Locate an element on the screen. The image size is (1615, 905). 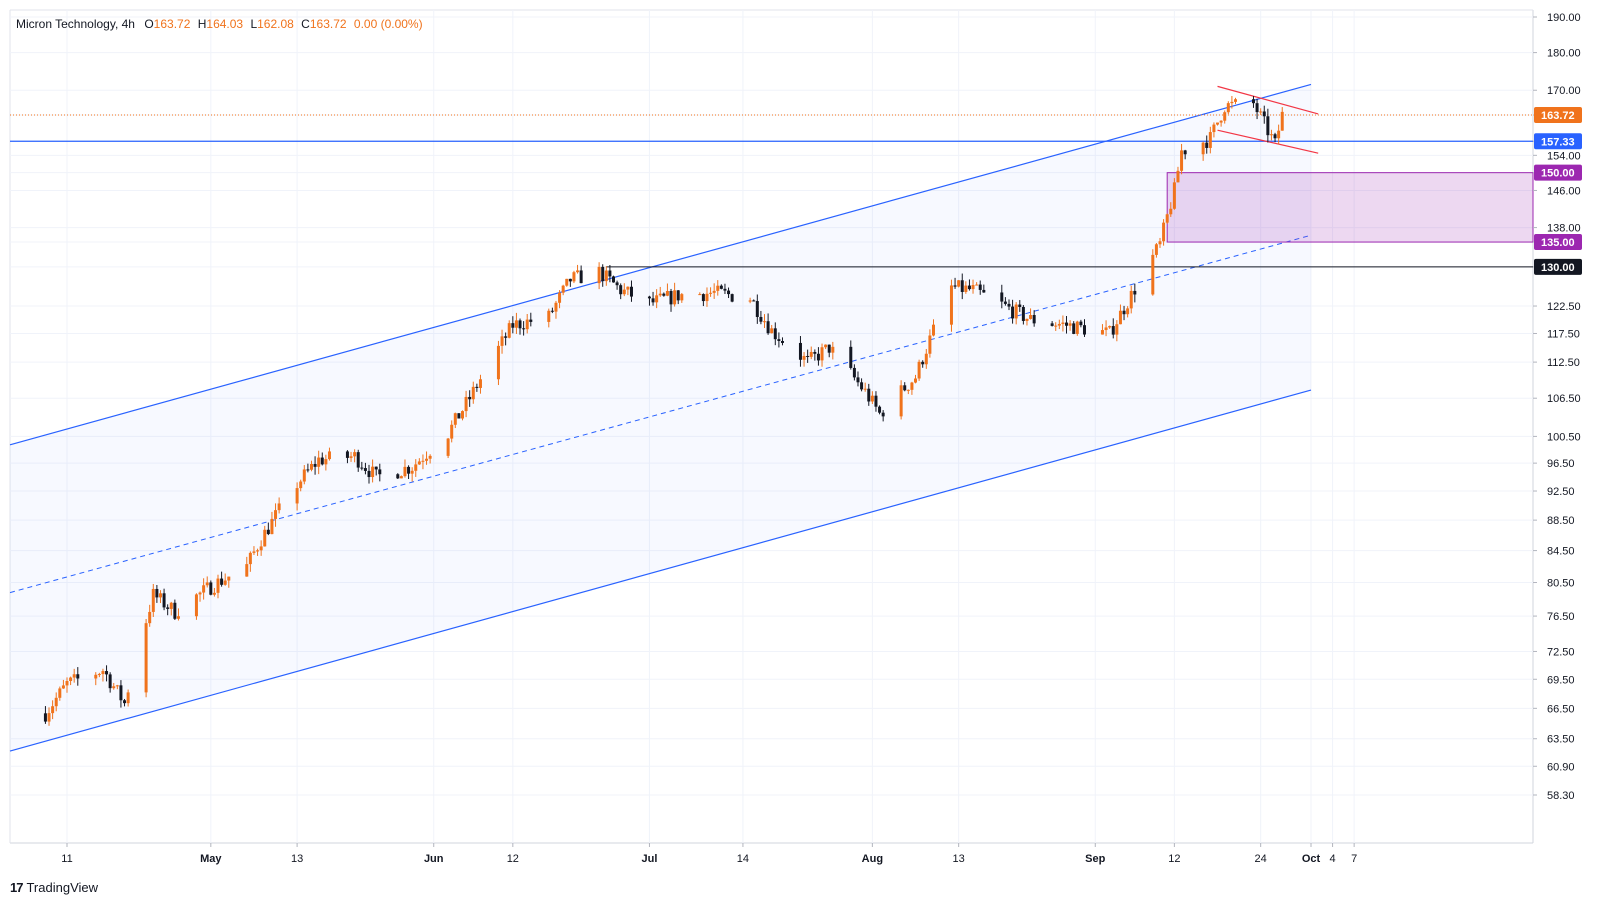
price-tick-label: 58.30 is located at coordinates (1561, 796).